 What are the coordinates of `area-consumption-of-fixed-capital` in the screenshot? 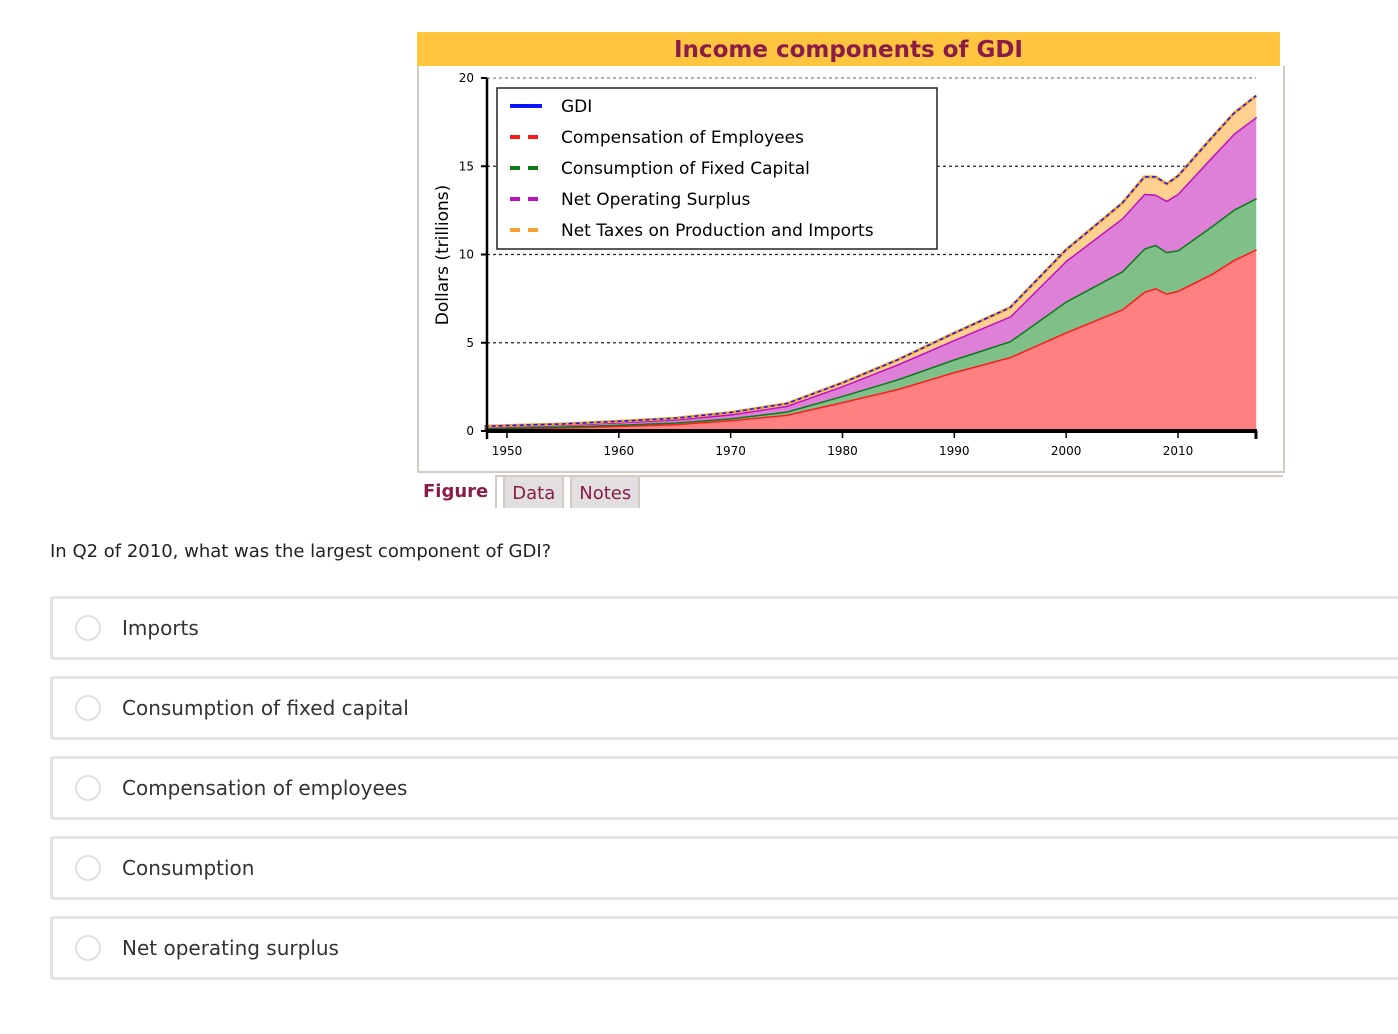 It's located at (870, 313).